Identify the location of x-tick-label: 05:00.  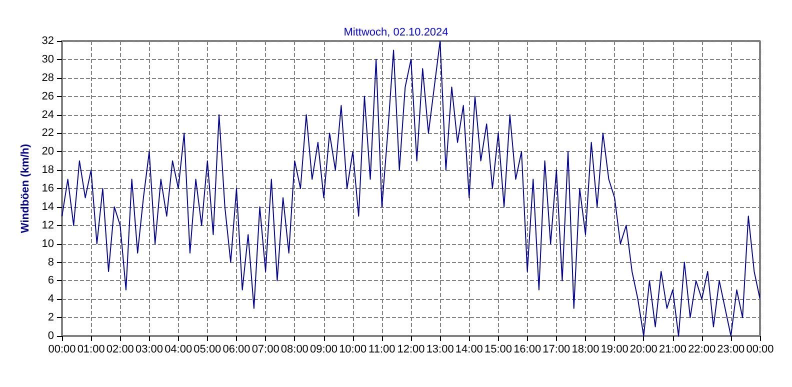
(208, 350).